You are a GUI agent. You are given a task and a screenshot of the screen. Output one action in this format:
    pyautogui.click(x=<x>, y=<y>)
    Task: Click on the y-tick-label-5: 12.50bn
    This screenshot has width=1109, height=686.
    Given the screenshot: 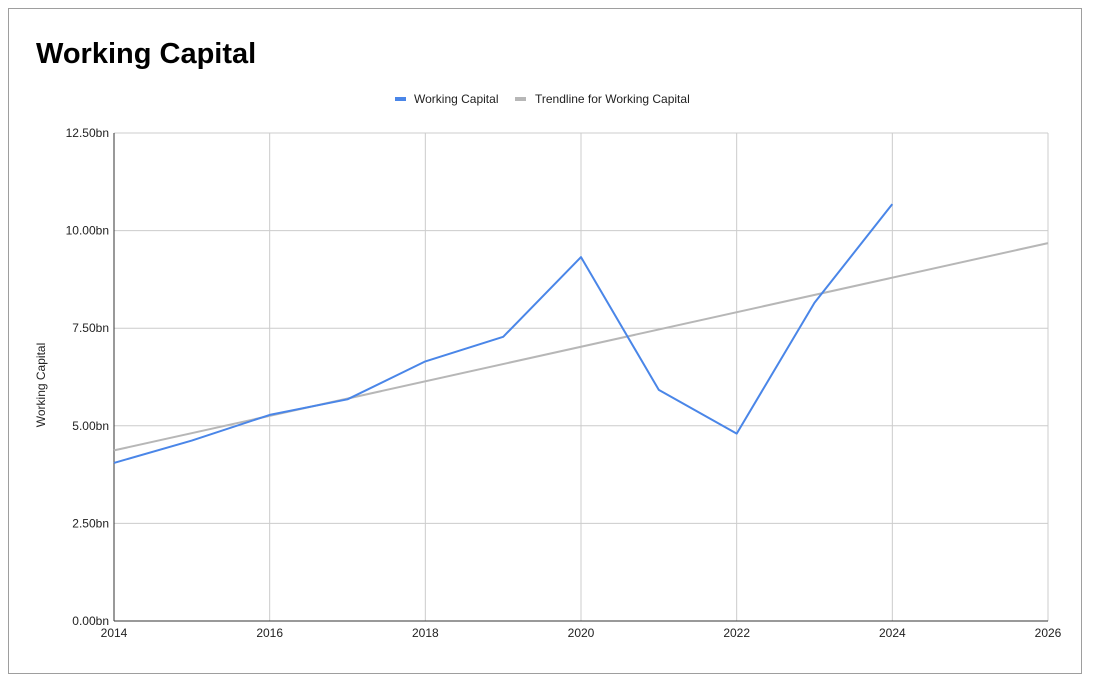 What is the action you would take?
    pyautogui.click(x=87, y=133)
    